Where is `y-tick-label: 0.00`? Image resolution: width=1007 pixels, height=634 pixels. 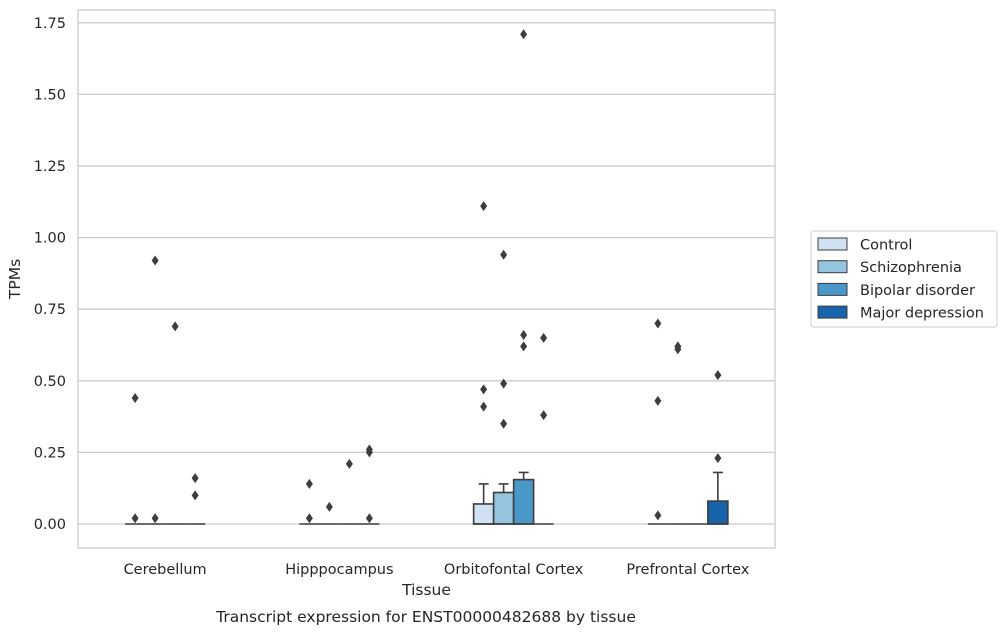
y-tick-label: 0.00 is located at coordinates (50, 525).